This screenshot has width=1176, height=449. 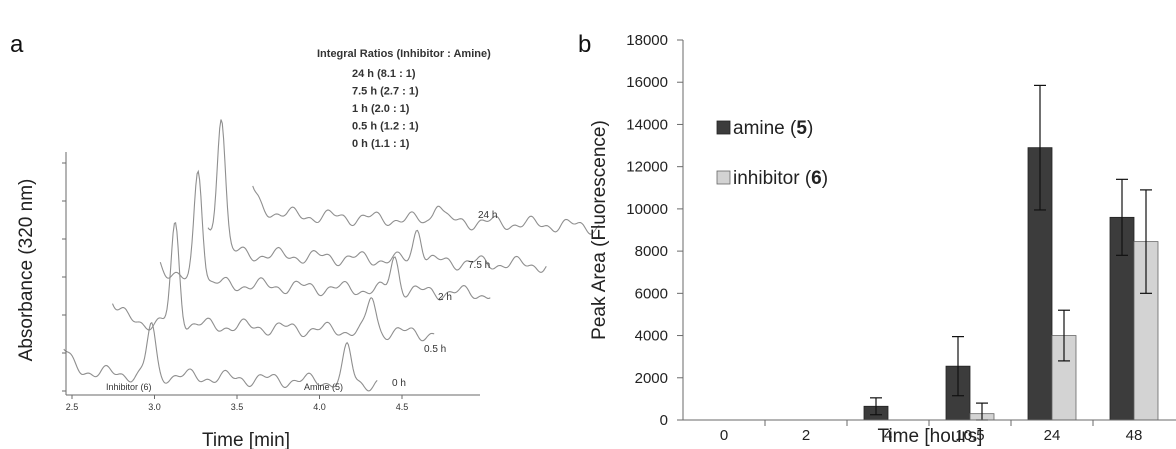 What do you see at coordinates (647, 40) in the screenshot?
I see `y-tick-label: 18000` at bounding box center [647, 40].